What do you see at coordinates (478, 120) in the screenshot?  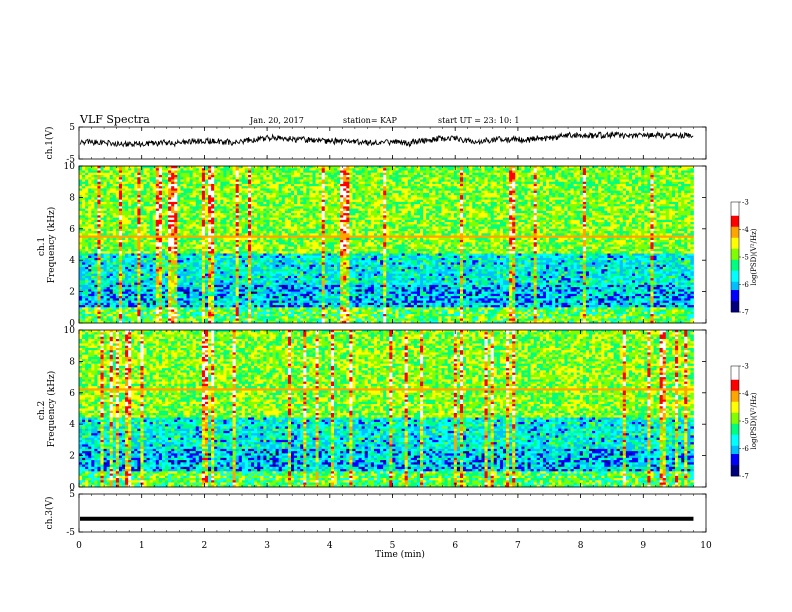 I see `header-start-time: start UT = 23: 10: 1` at bounding box center [478, 120].